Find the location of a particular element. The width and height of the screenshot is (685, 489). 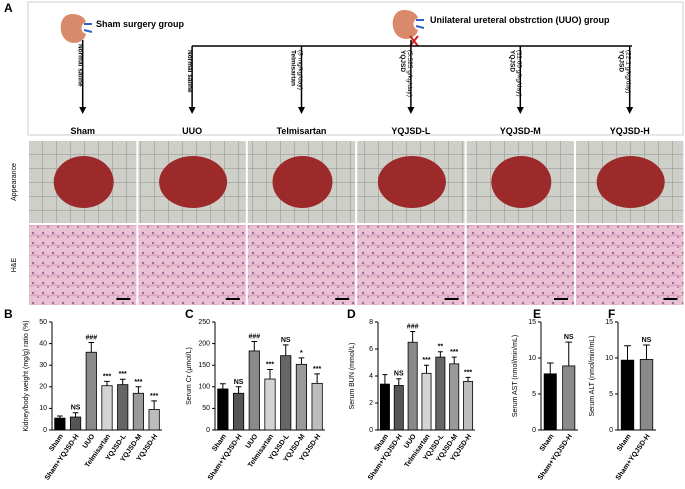

y-tick-label: 10 is located at coordinates (532, 358).